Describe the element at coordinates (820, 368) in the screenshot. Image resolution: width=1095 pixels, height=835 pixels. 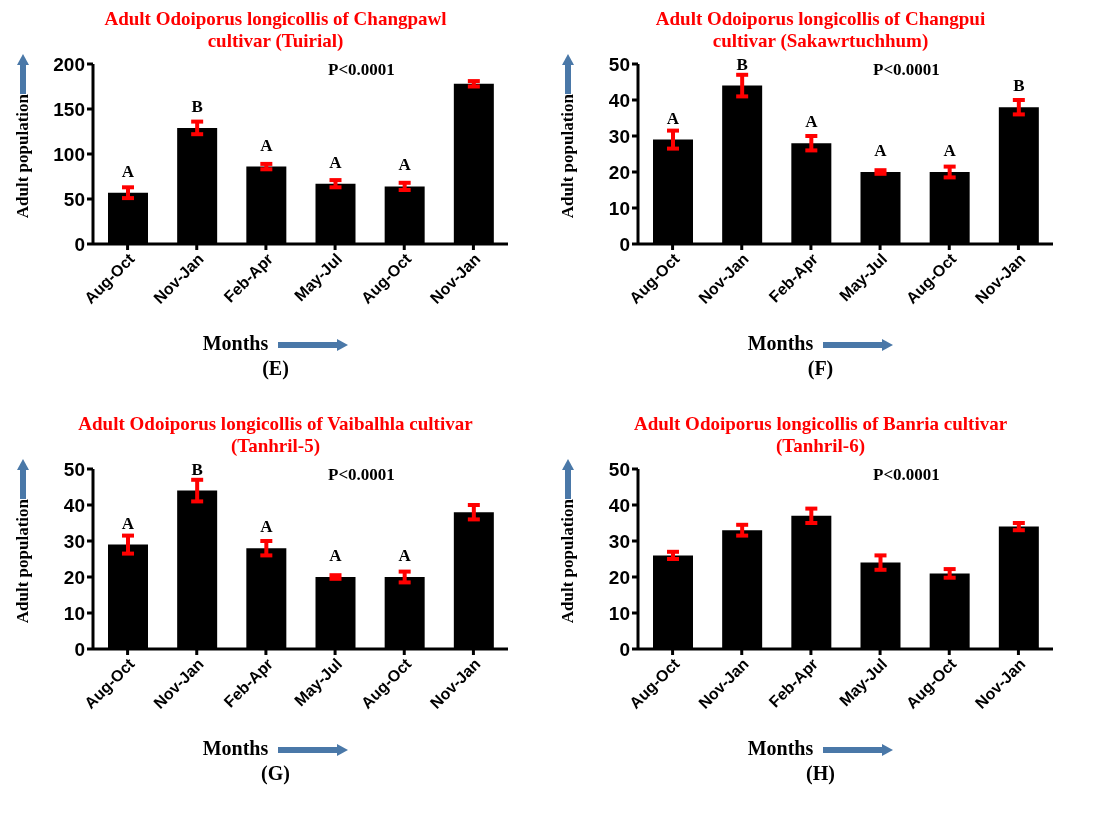
I see `text: (F)` at that location.